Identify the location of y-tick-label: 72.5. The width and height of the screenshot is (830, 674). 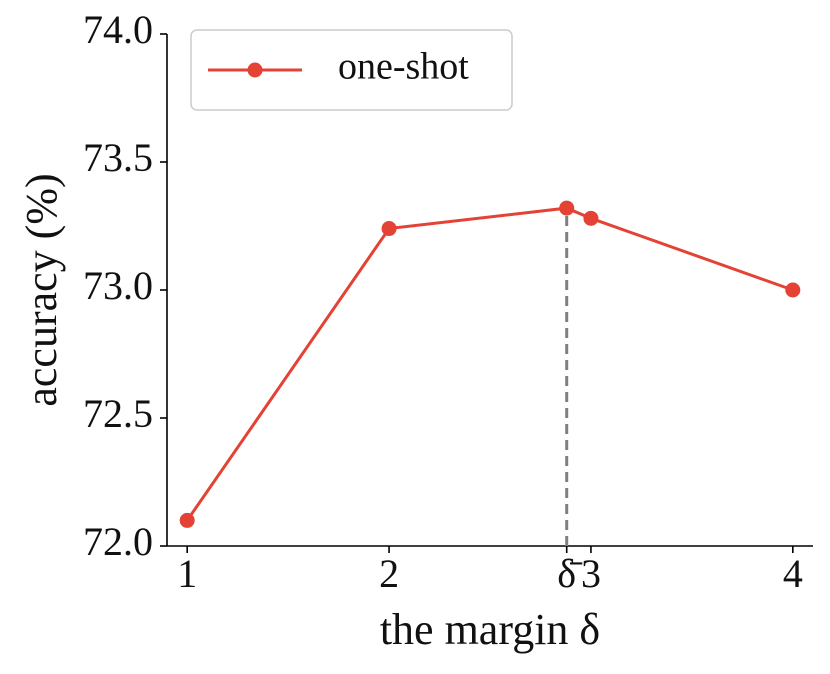
(118, 413).